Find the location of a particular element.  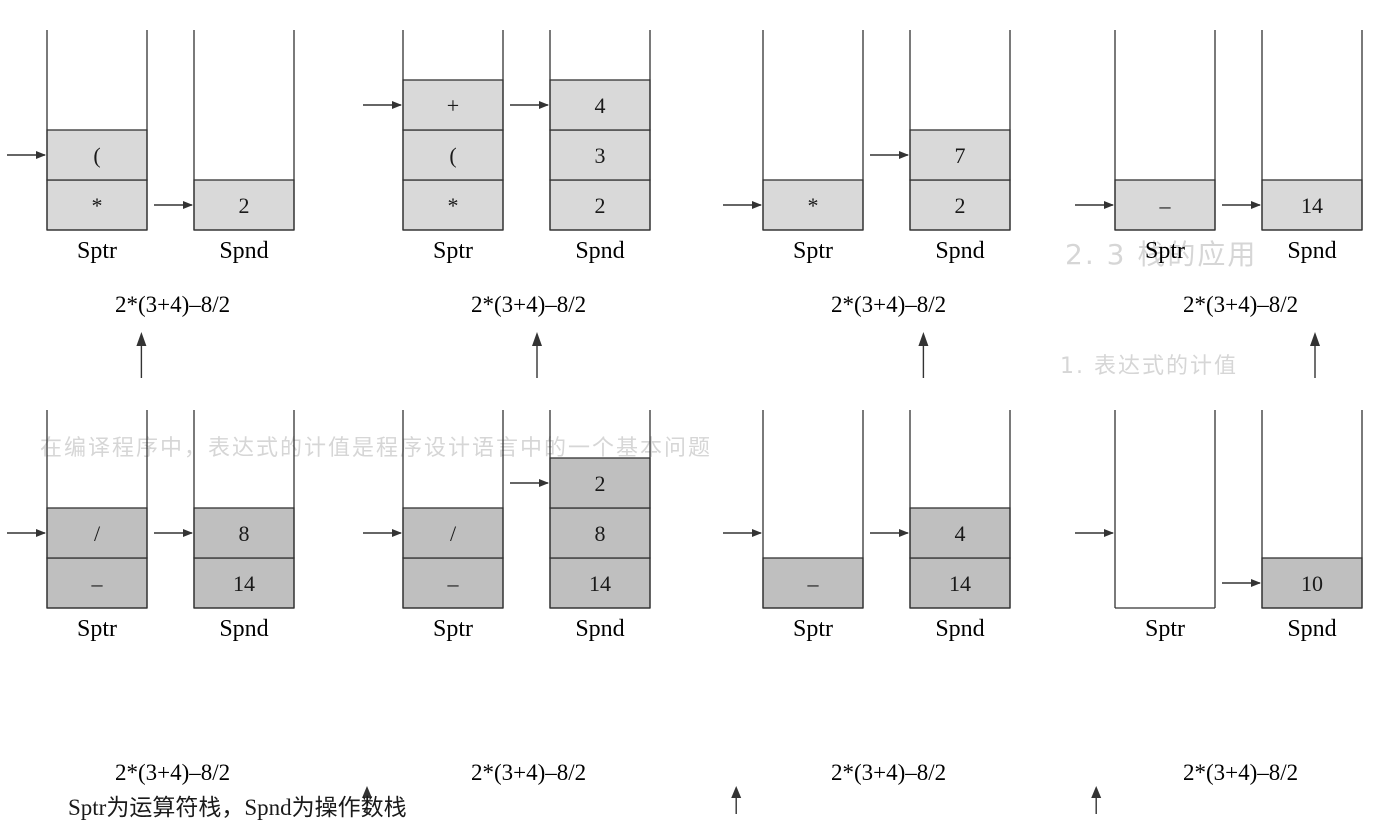

spnd-stack: 2 is located at coordinates (224, 130).